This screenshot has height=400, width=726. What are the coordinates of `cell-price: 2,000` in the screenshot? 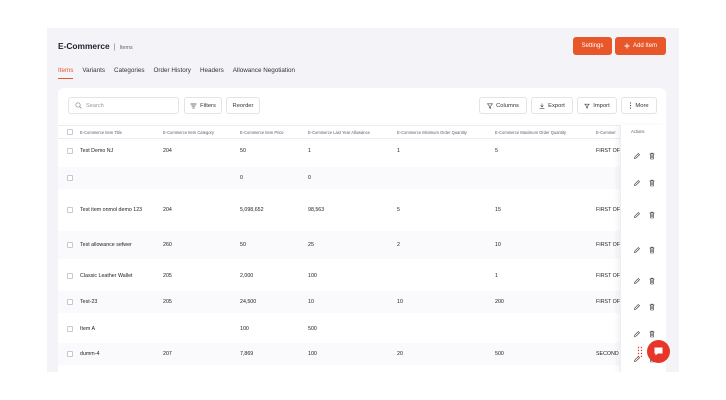 It's located at (247, 276).